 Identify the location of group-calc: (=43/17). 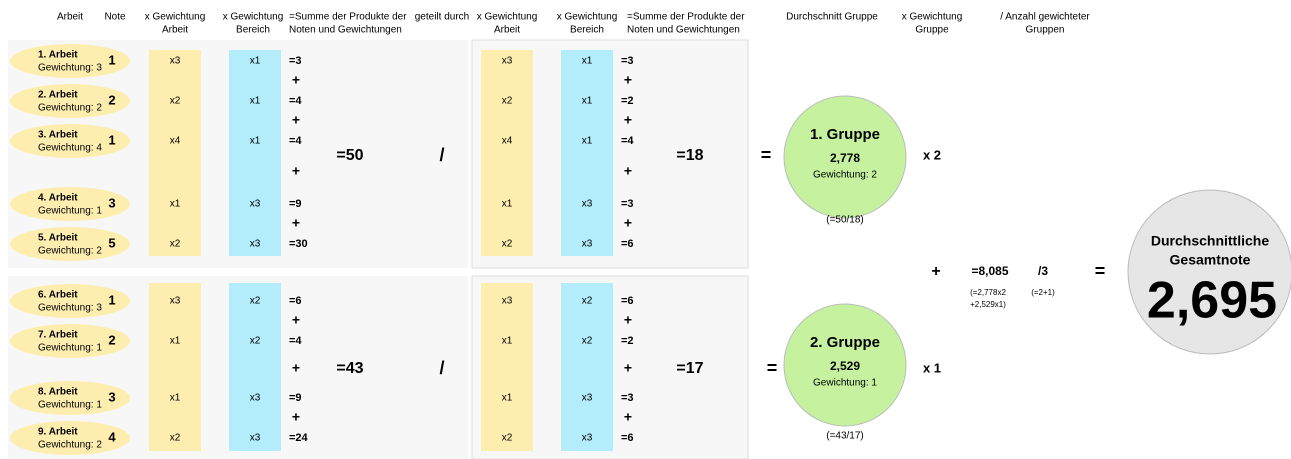
(845, 436).